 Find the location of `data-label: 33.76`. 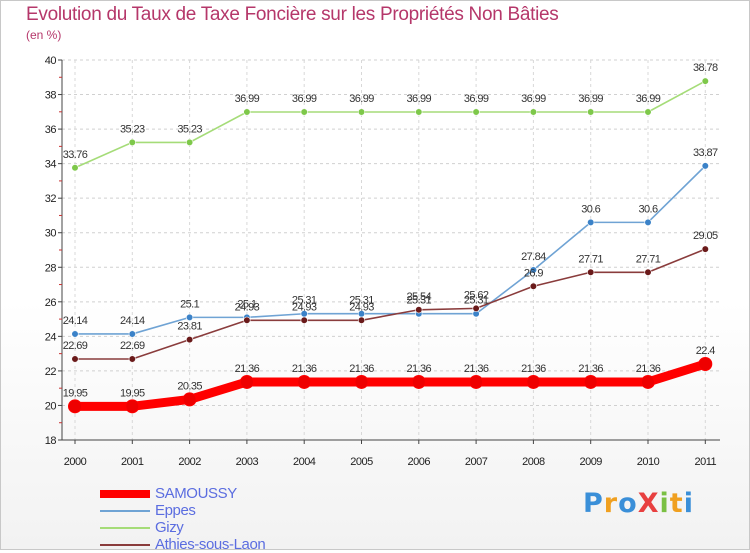

data-label: 33.76 is located at coordinates (75, 155).